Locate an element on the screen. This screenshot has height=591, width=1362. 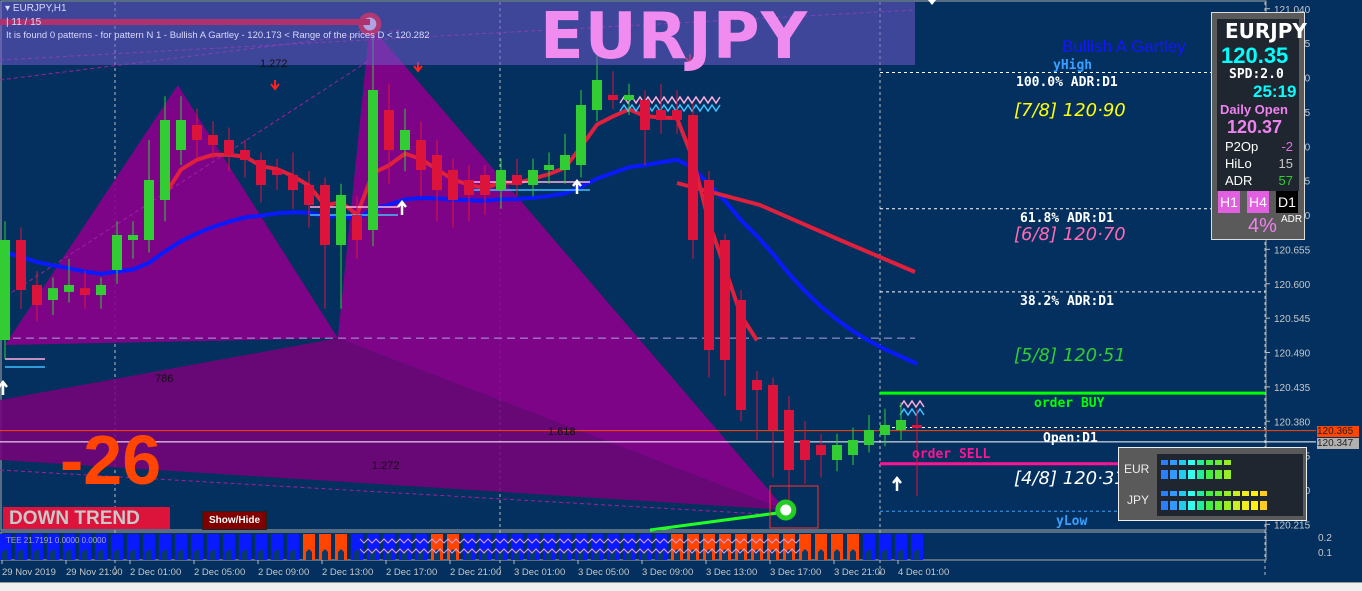
price-axis-label: 120.380 is located at coordinates (1292, 422).